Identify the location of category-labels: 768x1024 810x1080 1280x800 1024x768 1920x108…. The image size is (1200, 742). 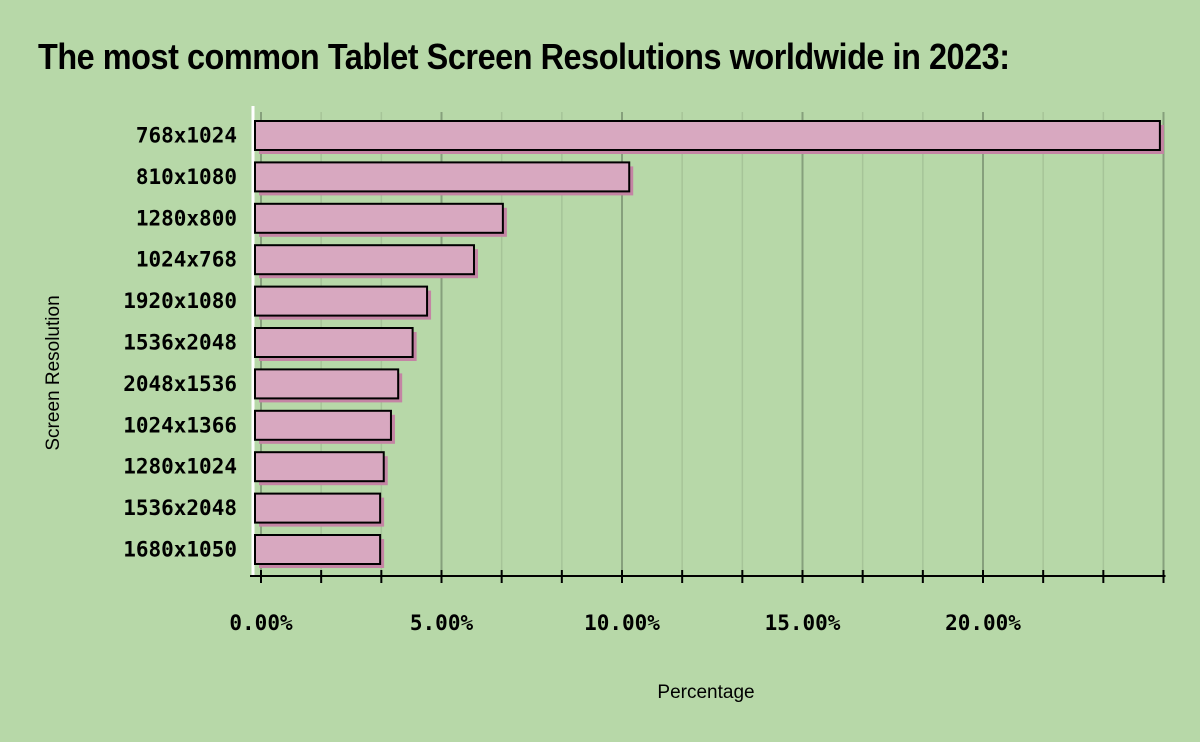
(180, 343).